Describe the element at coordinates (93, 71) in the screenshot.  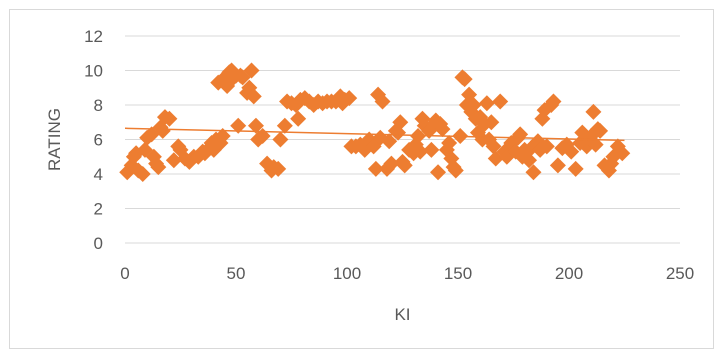
I see `y-tick-label: 10` at that location.